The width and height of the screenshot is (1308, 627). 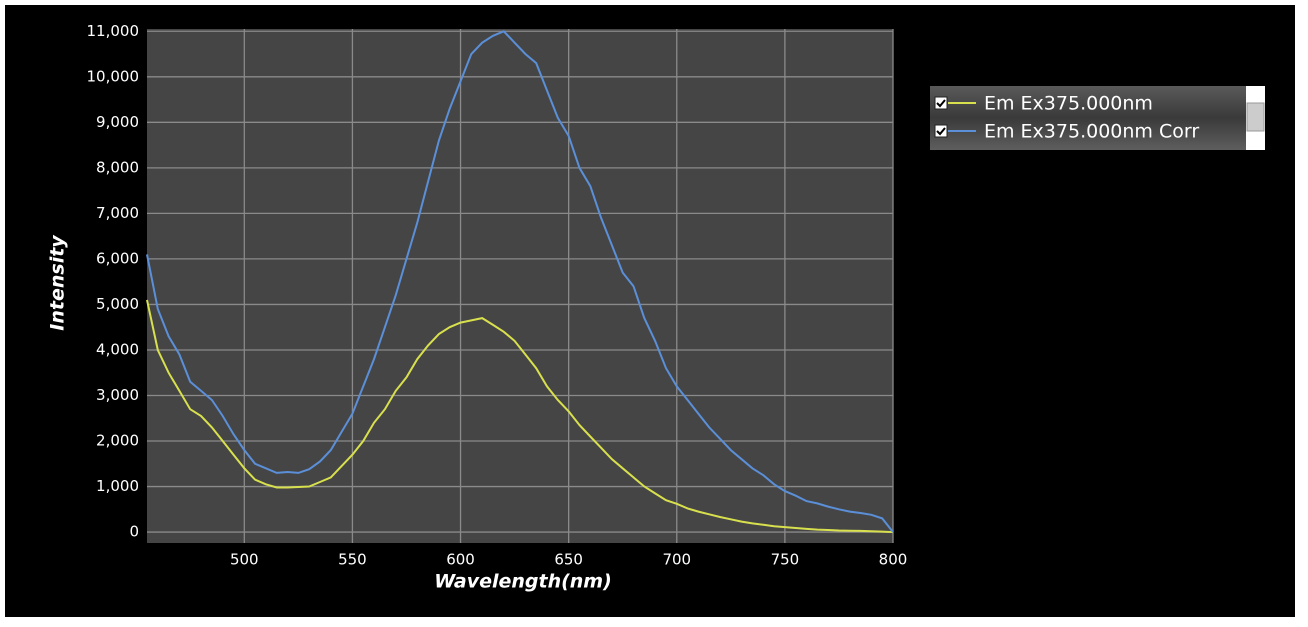 I want to click on y-tick-label: 5,000, so click(x=117, y=304).